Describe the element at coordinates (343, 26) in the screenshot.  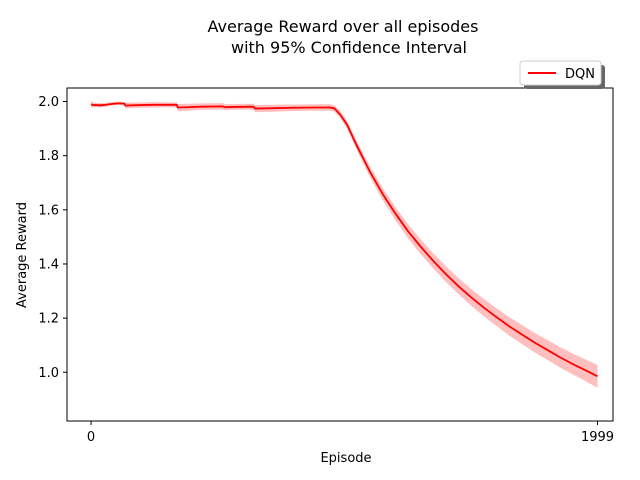
I see `chart-title-line1: Average Reward over all episodes` at that location.